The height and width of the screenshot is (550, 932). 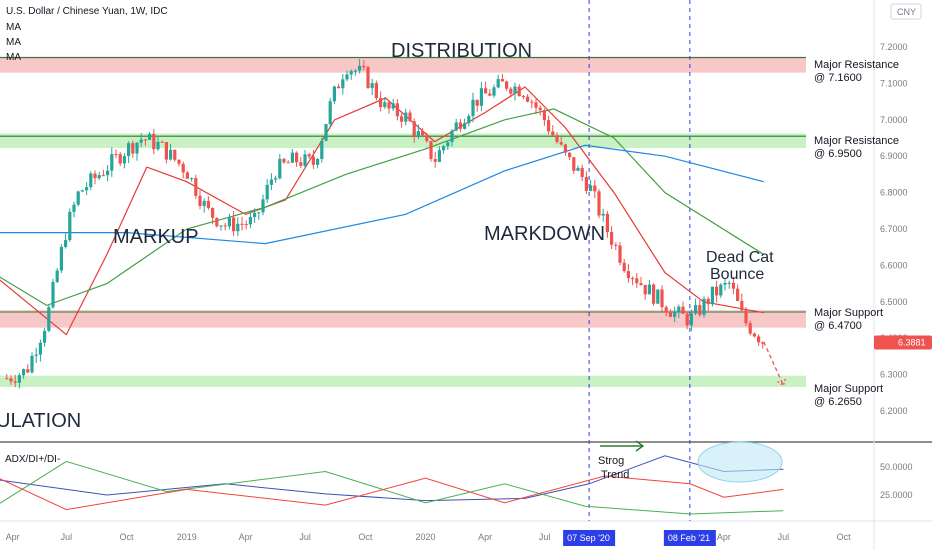 What do you see at coordinates (906, 11) in the screenshot?
I see `currency-badge` at bounding box center [906, 11].